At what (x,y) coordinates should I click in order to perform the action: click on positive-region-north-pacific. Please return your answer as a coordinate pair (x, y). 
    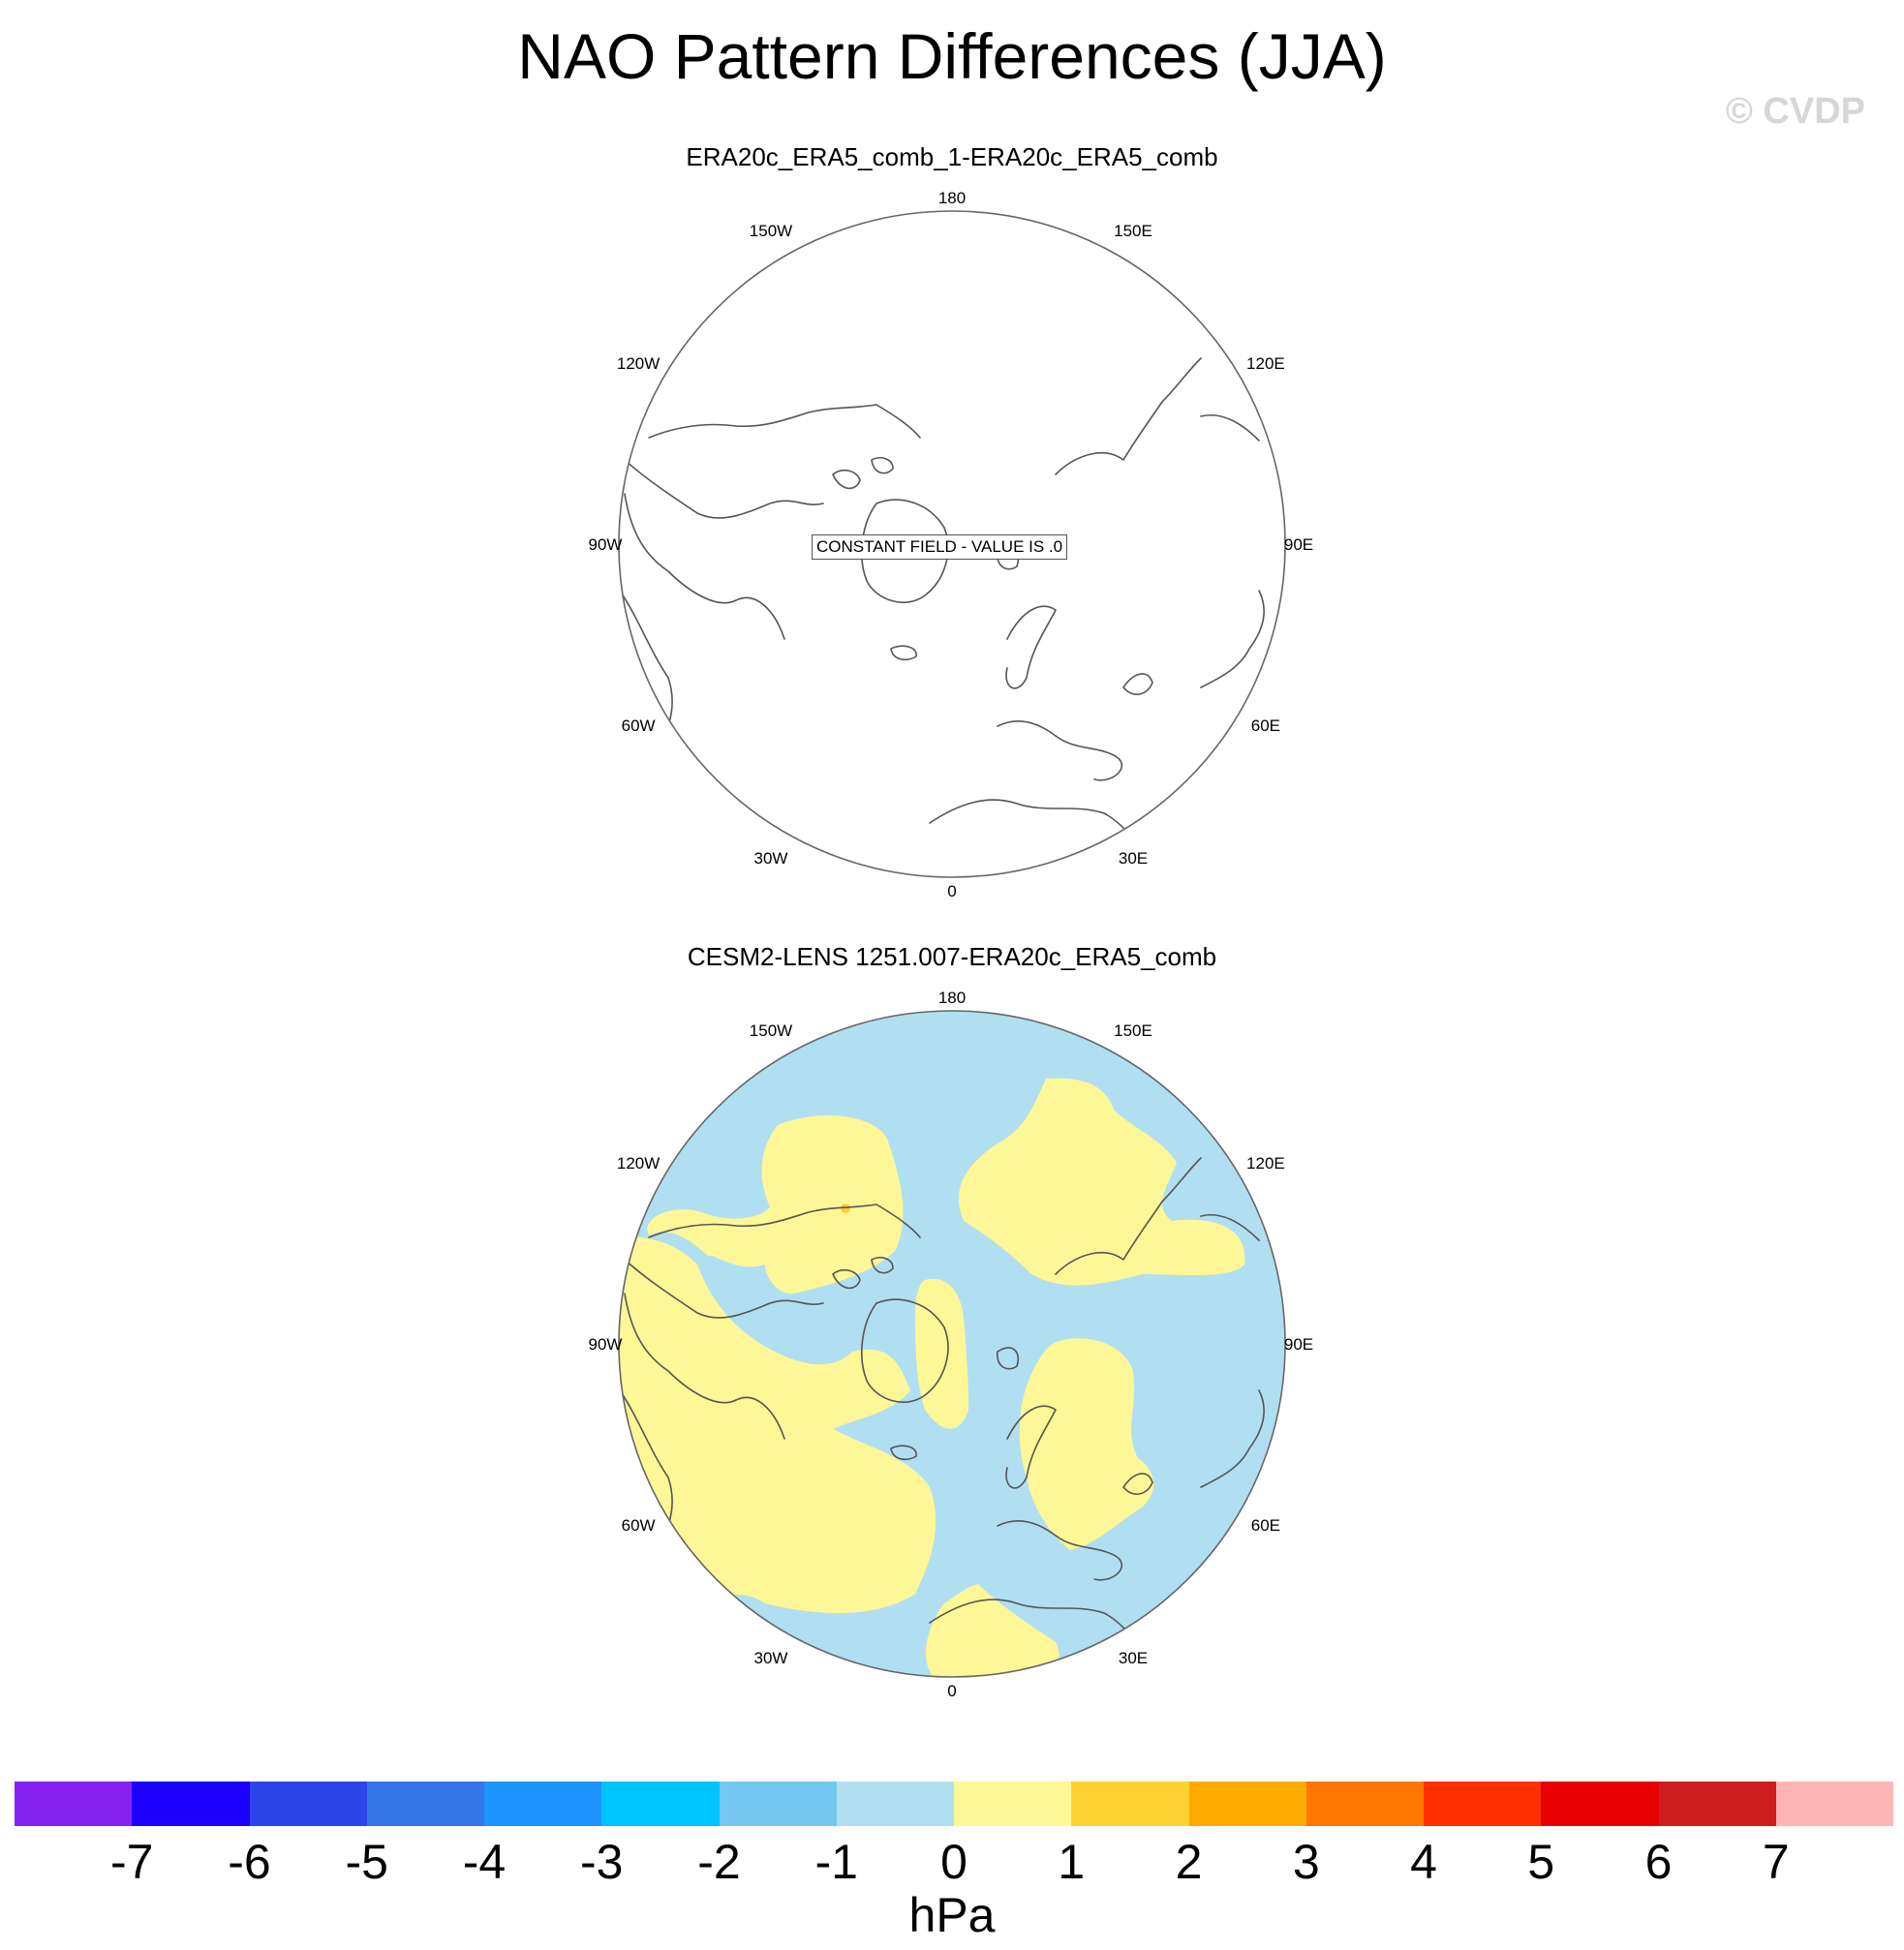
    Looking at the image, I should click on (776, 1204).